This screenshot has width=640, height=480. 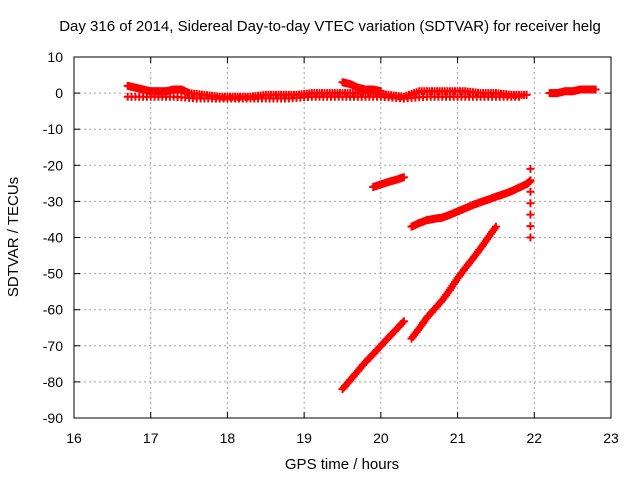 I want to click on x-tick-label: 22, so click(x=534, y=438).